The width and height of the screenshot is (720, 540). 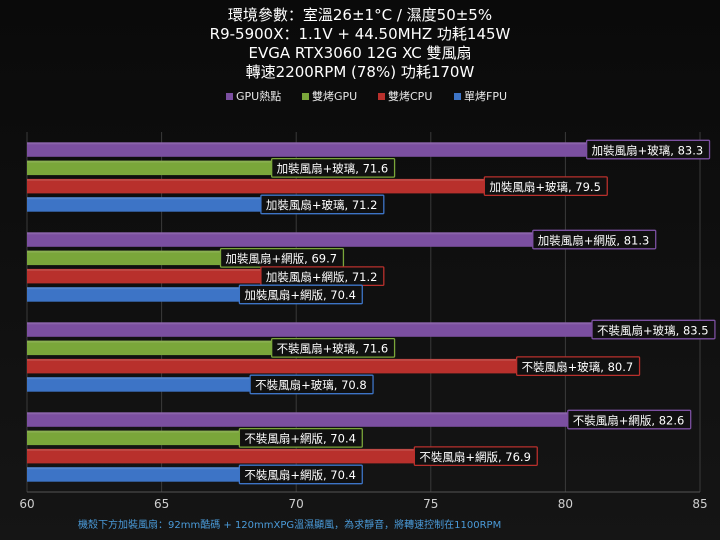 I want to click on data-label: 加裝風扇+玻璃, 71.2, so click(x=322, y=204).